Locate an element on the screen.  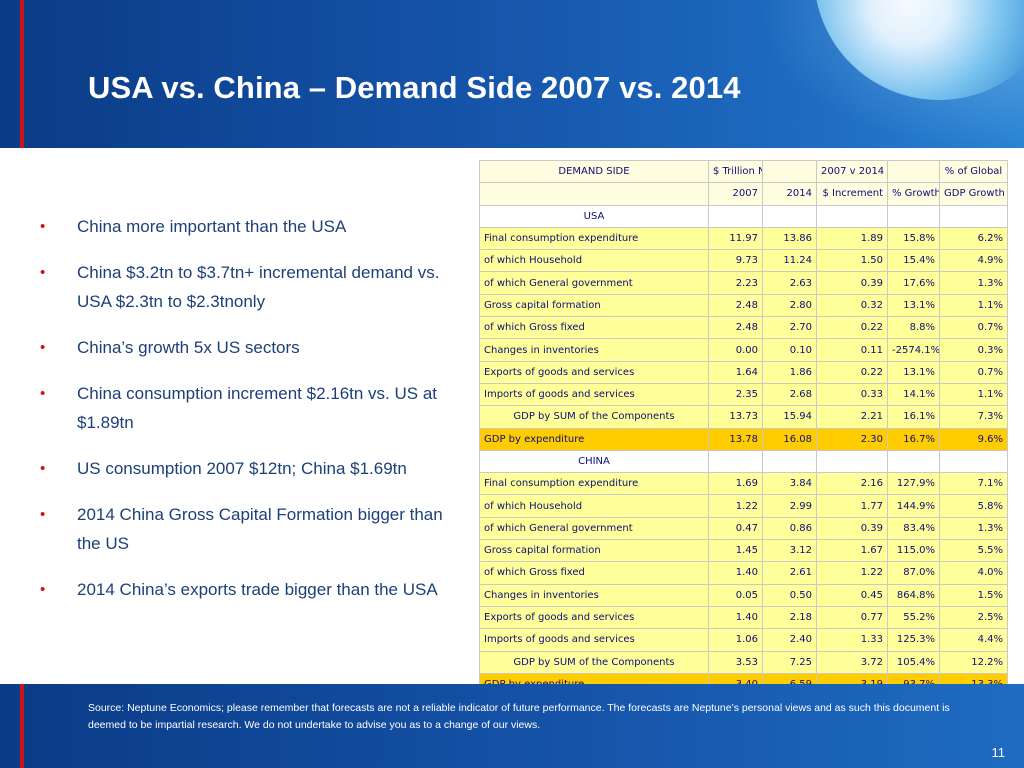
value-cell: 0.22 is located at coordinates (852, 372).